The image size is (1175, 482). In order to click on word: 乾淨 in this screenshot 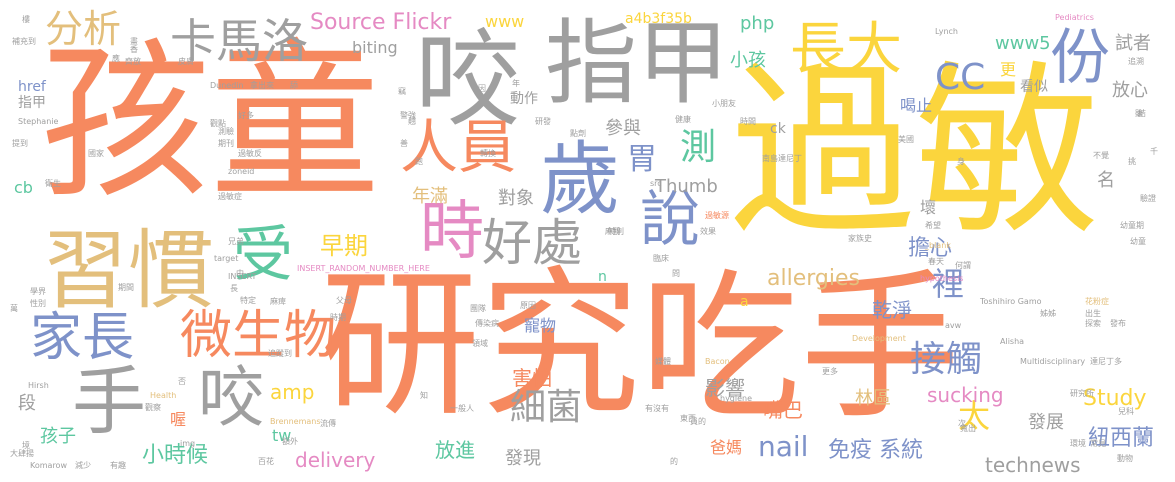, I will do `click(892, 310)`.